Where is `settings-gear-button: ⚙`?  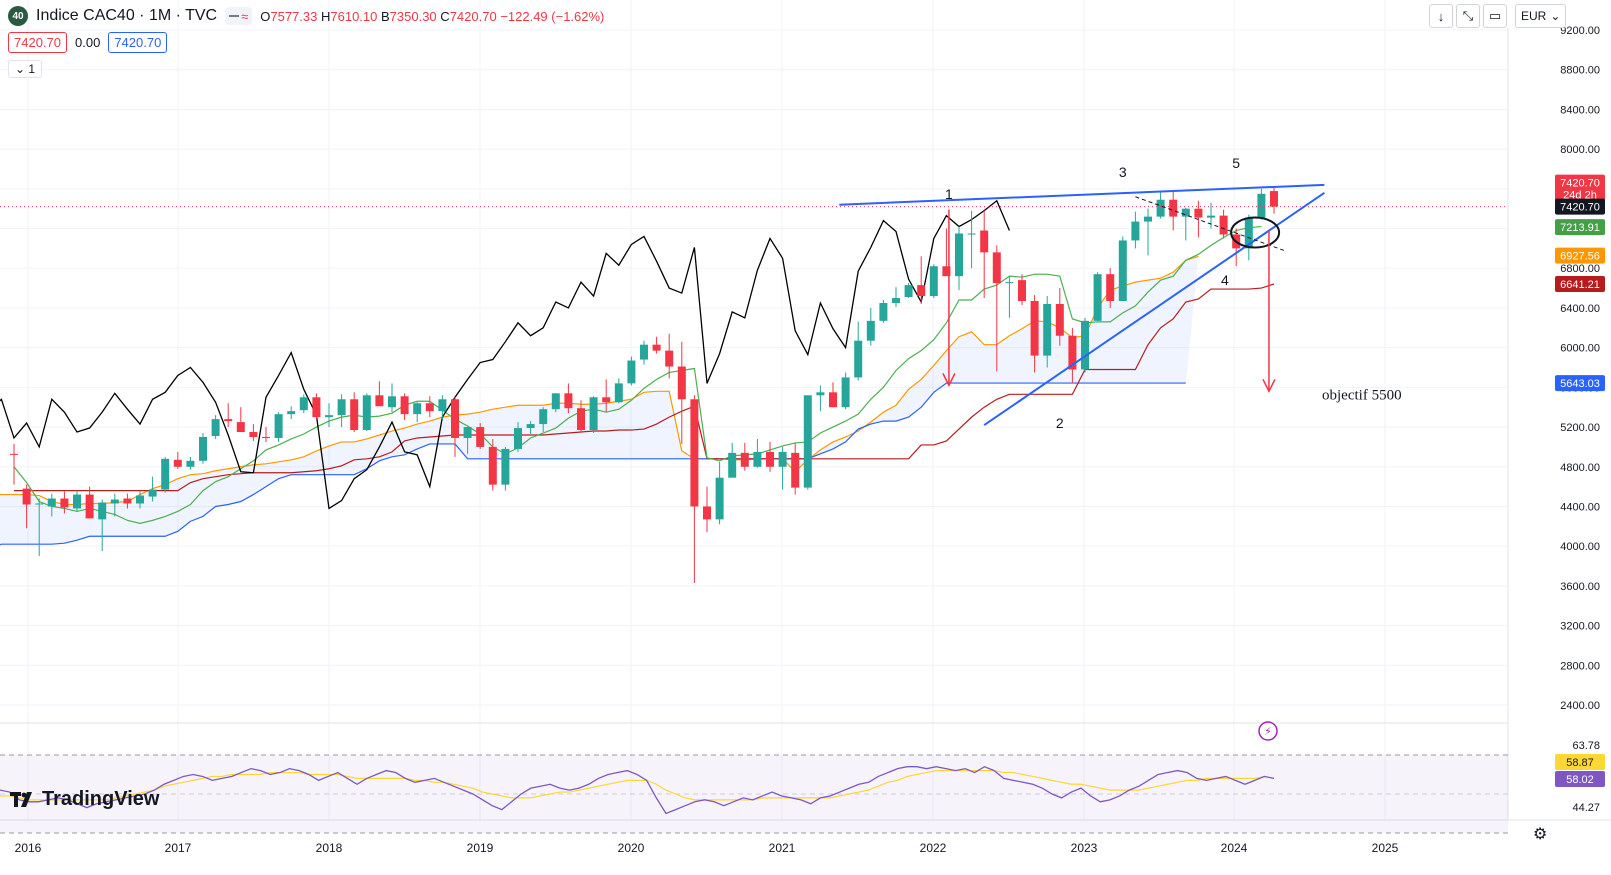
settings-gear-button: ⚙ is located at coordinates (1540, 834).